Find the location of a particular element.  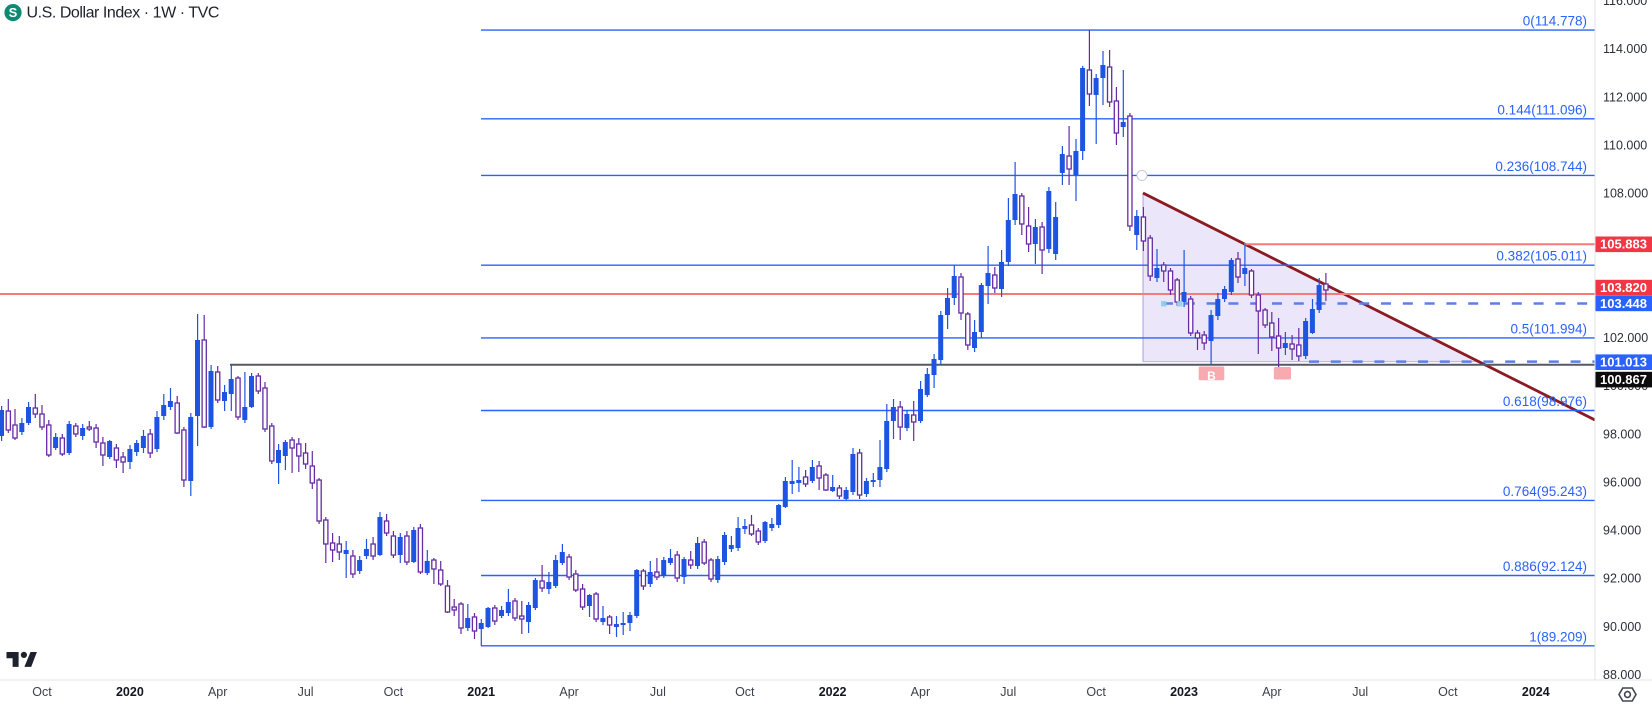

svg-text: 0.5(101.994) is located at coordinates (1548, 328).